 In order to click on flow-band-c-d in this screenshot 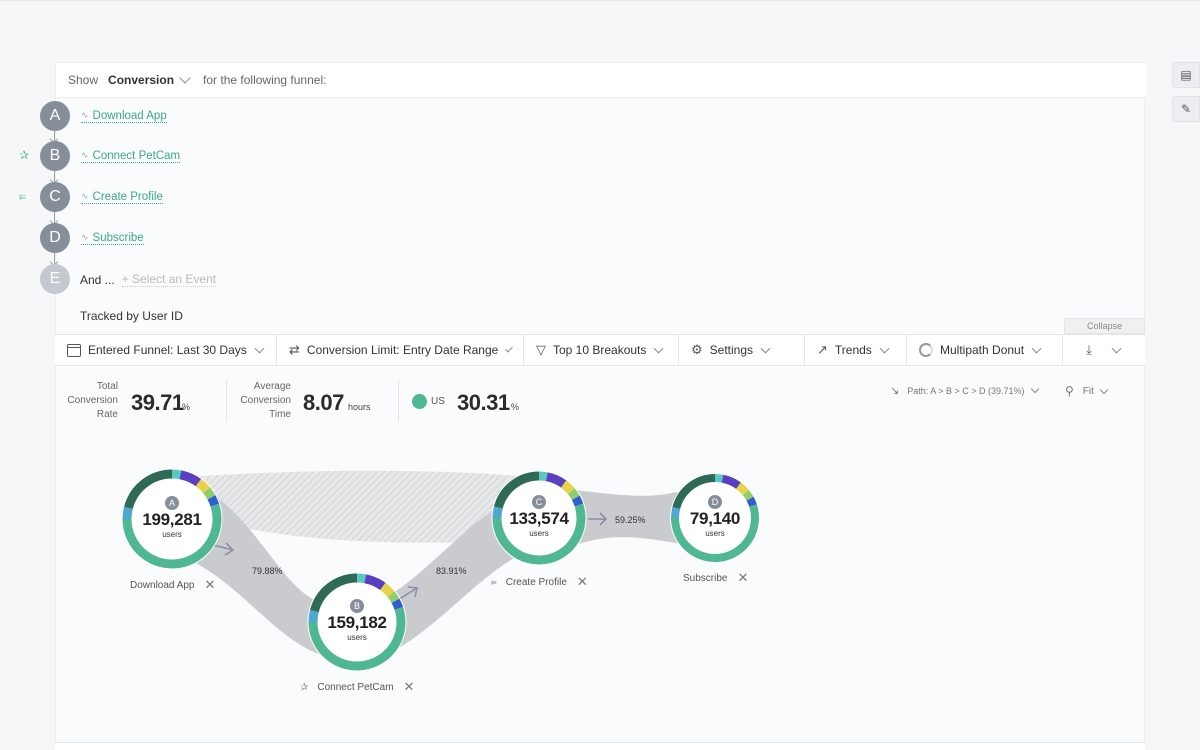, I will do `click(632, 517)`.